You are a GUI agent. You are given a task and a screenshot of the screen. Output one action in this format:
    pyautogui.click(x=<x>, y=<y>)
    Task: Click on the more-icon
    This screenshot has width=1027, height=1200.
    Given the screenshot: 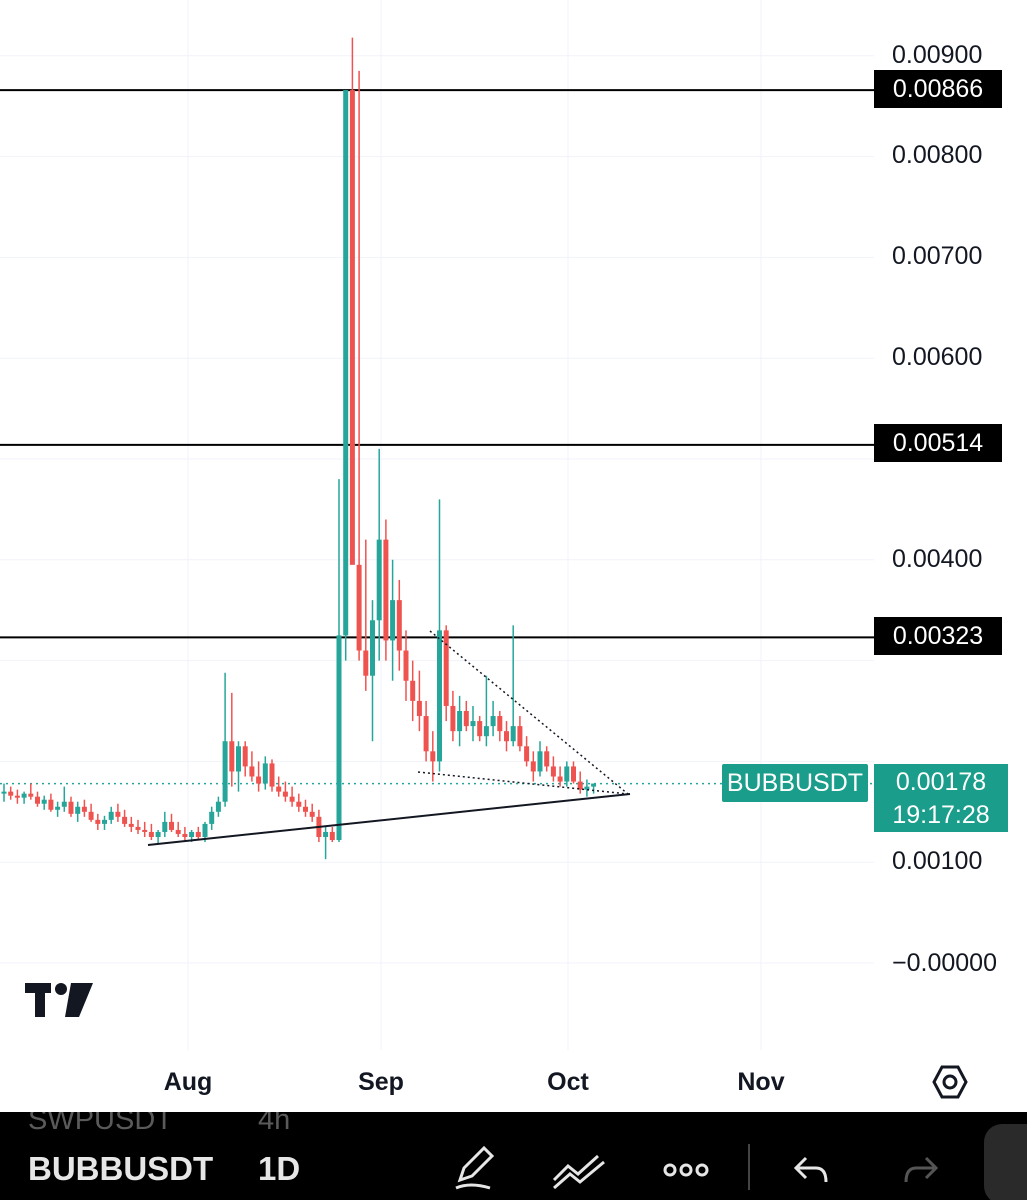 What is the action you would take?
    pyautogui.click(x=686, y=1170)
    